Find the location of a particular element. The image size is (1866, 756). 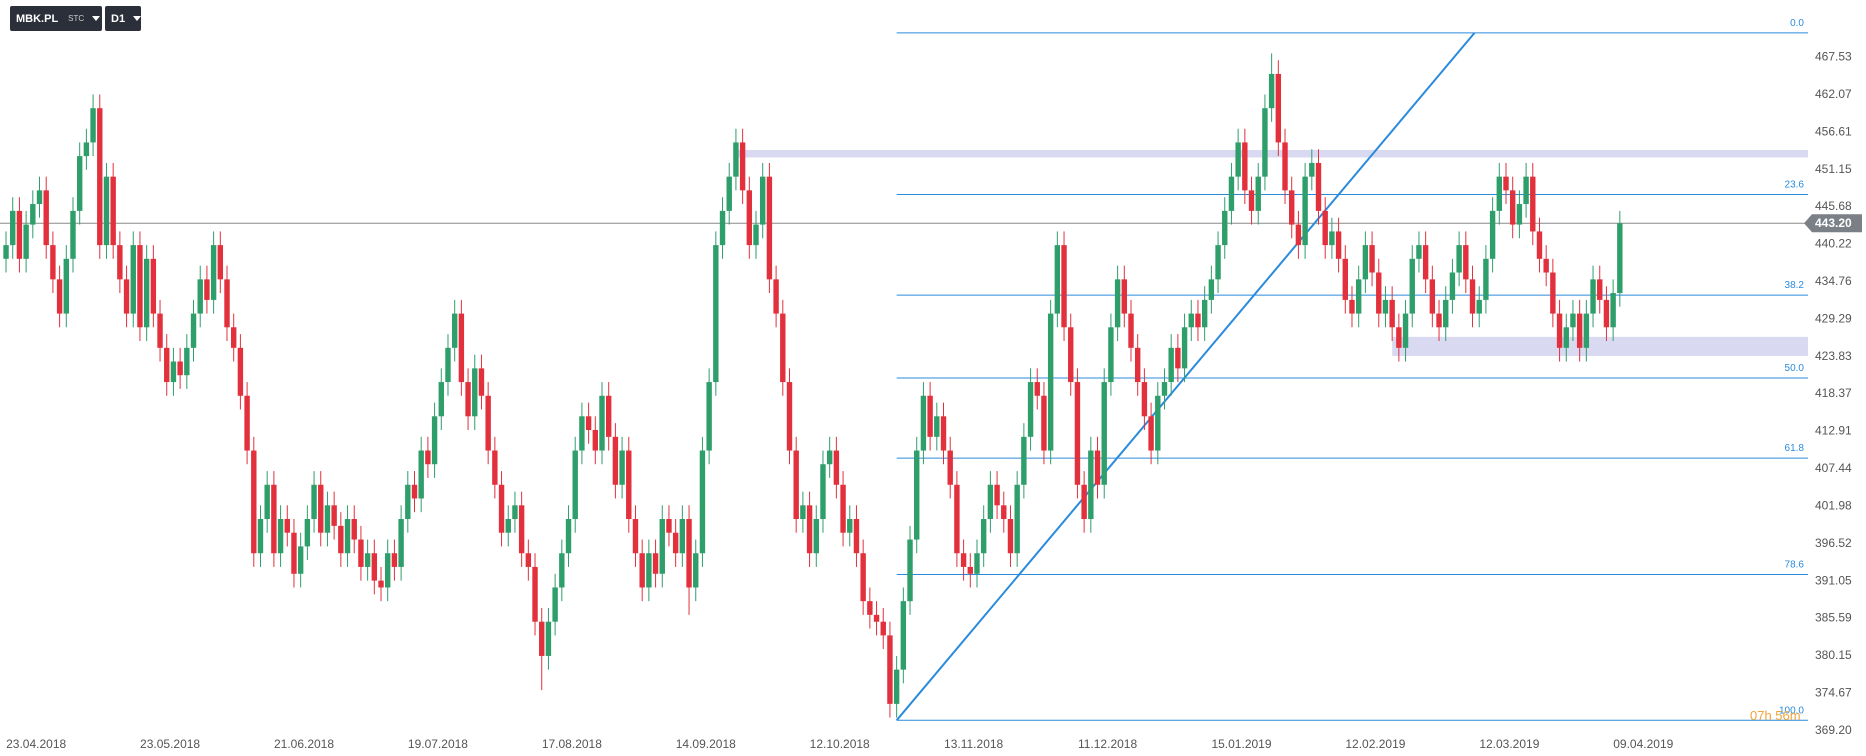

price-tag-label: 443.20 is located at coordinates (1833, 223).